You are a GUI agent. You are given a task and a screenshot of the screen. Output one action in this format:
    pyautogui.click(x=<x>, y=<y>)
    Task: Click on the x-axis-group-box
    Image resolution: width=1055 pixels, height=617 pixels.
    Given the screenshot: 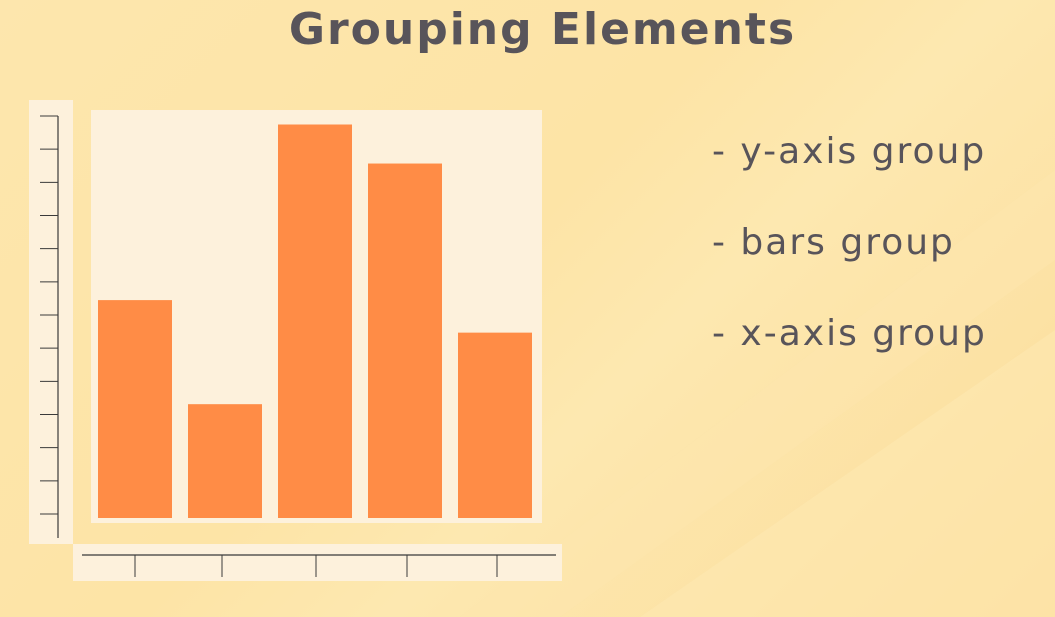 What is the action you would take?
    pyautogui.click(x=317, y=562)
    